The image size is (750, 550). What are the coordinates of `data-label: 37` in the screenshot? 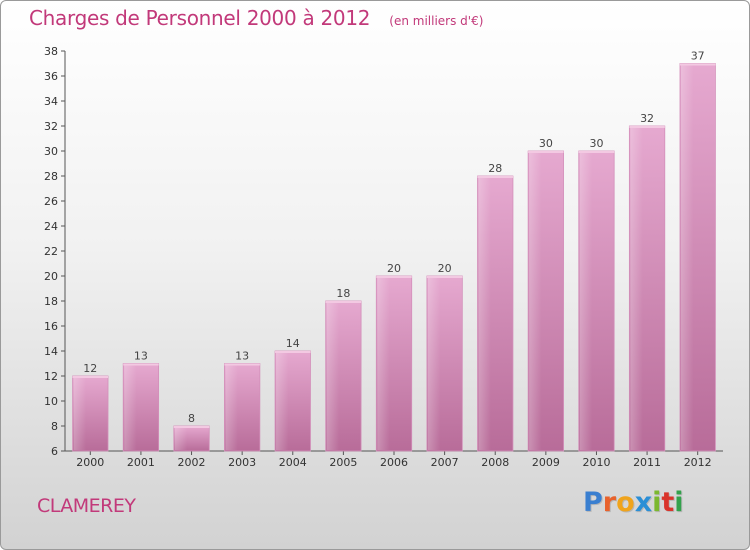 It's located at (698, 56).